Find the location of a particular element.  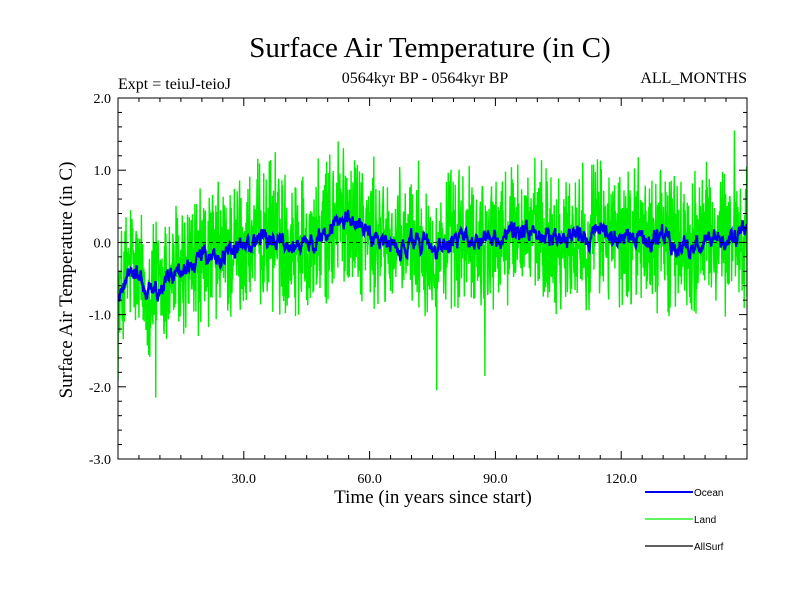

legend-label-land: Land is located at coordinates (705, 520).